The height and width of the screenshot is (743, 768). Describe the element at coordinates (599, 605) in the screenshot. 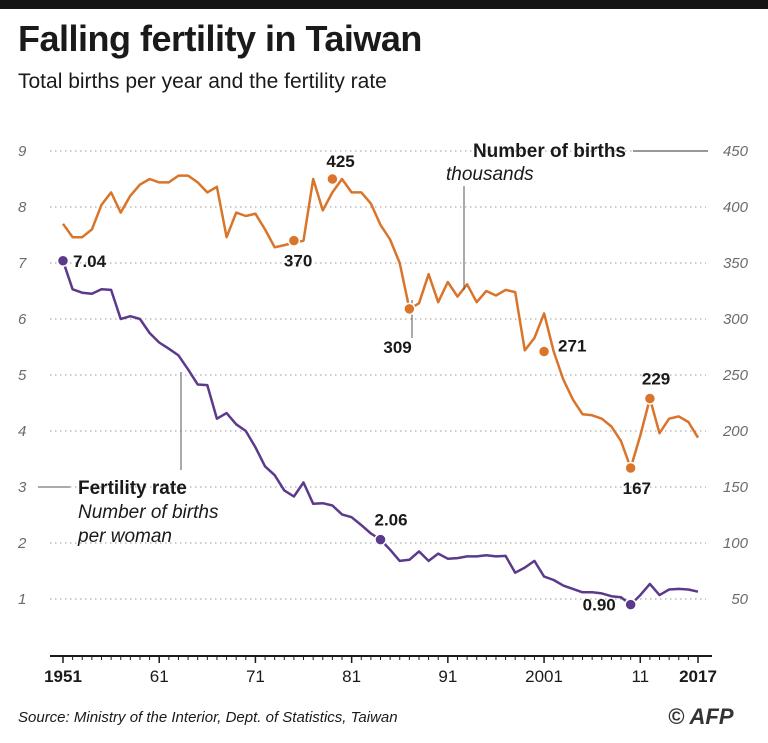

I see `fertility-value-label: 0.90` at that location.